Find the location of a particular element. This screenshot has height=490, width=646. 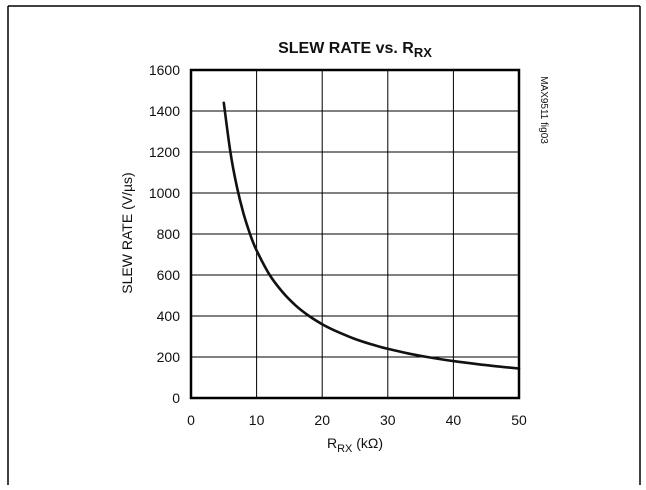

x-tick-label: 0 is located at coordinates (191, 420).